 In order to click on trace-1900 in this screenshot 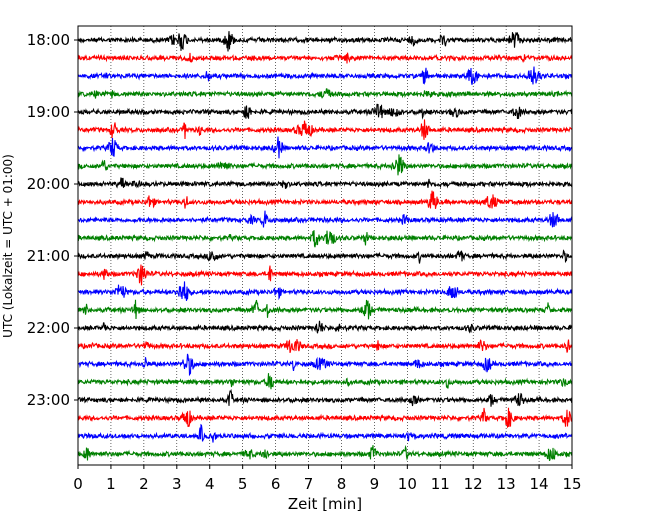, I will do `click(325, 111)`.